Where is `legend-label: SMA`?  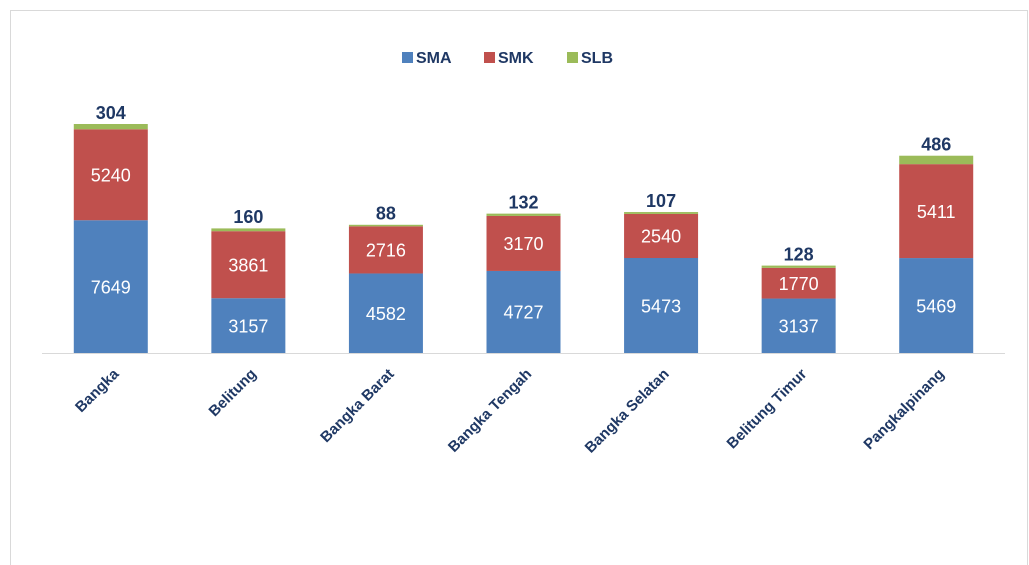
legend-label: SMA is located at coordinates (434, 58).